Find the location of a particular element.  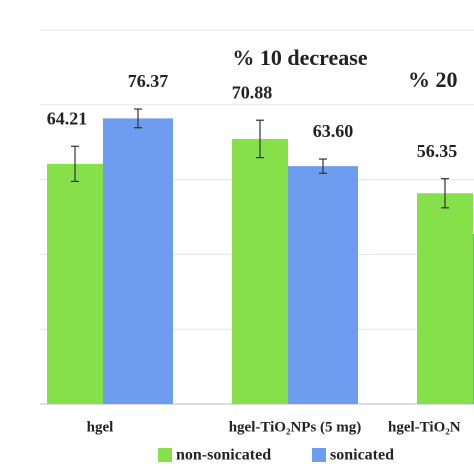

x-tick-label: hgel-TiO₂NPs (5 mg) is located at coordinates (295, 427).